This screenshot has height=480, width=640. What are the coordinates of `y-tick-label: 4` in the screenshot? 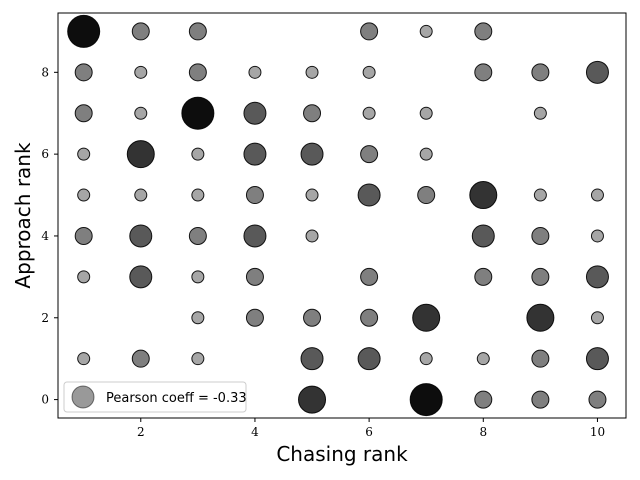 It's located at (45, 236).